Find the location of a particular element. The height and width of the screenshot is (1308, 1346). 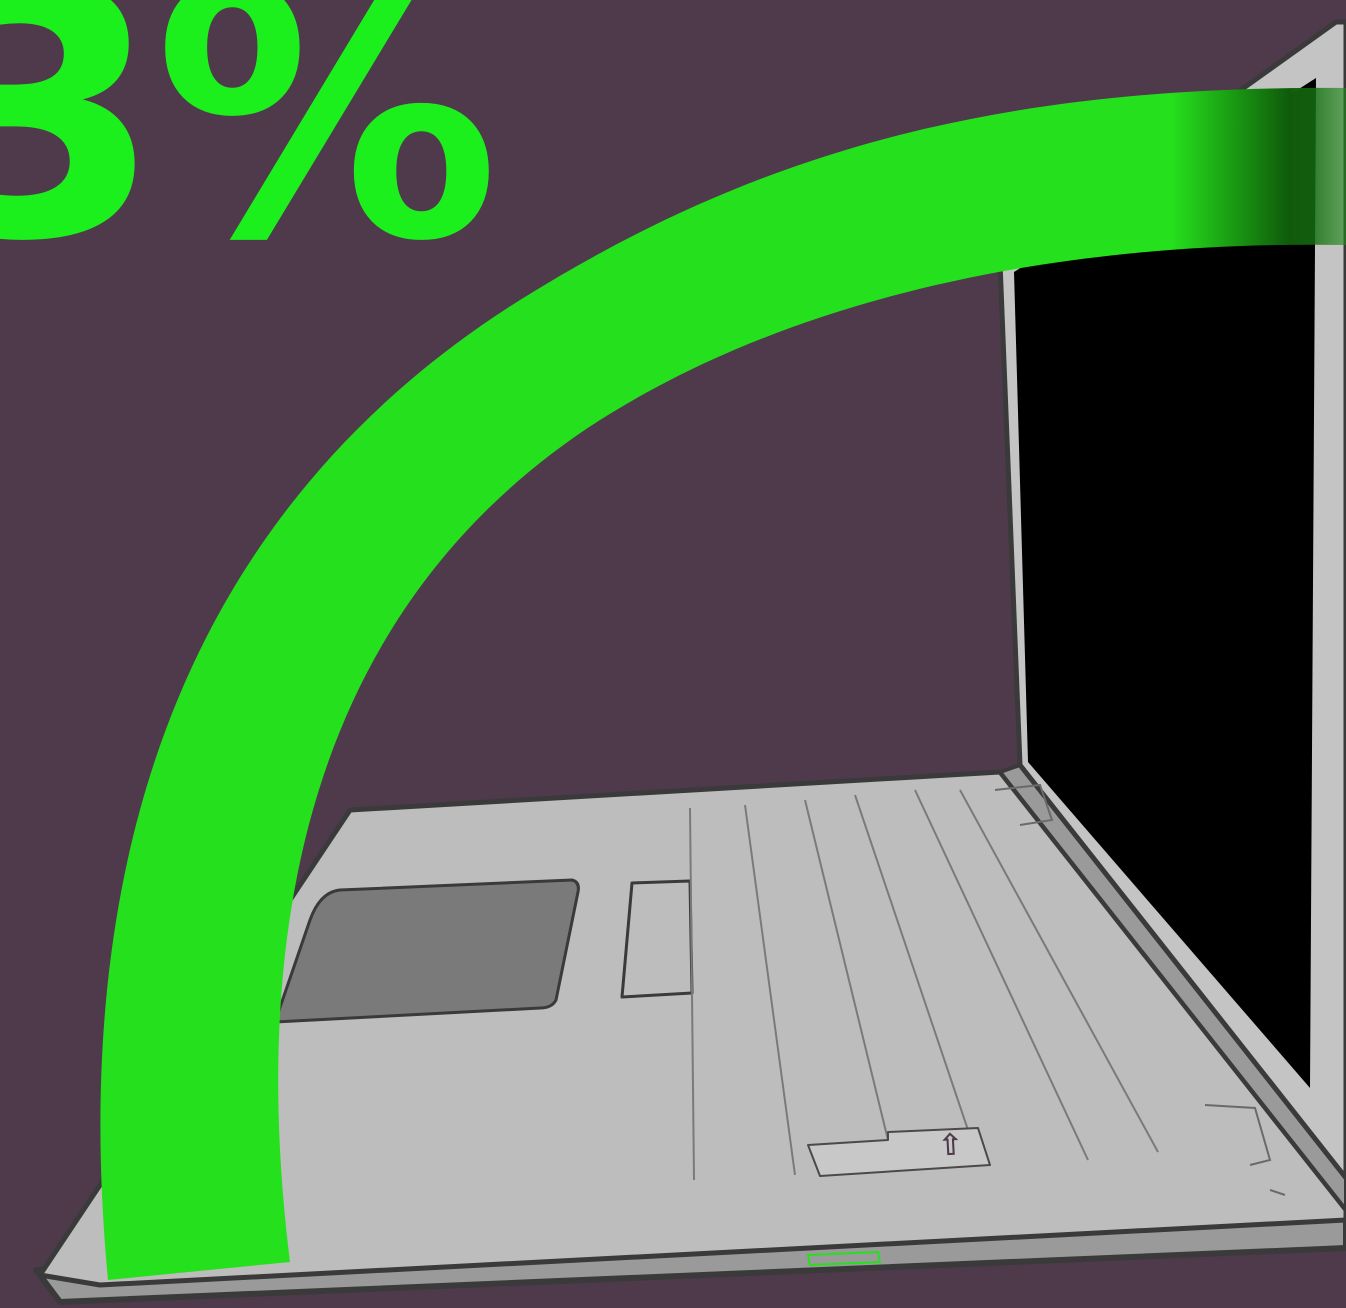

trackpad is located at coordinates (426, 951).